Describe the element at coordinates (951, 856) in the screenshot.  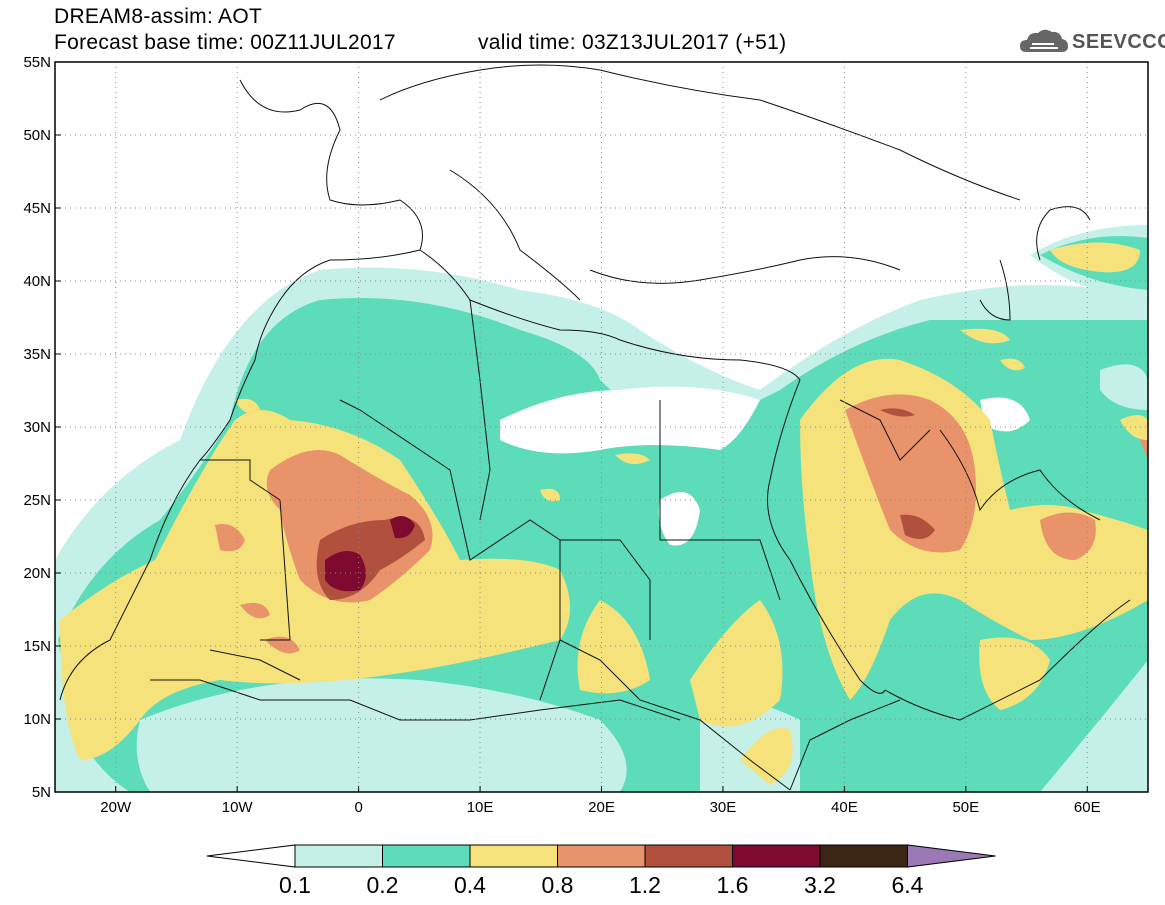
I see `colorbar-over-arrow` at that location.